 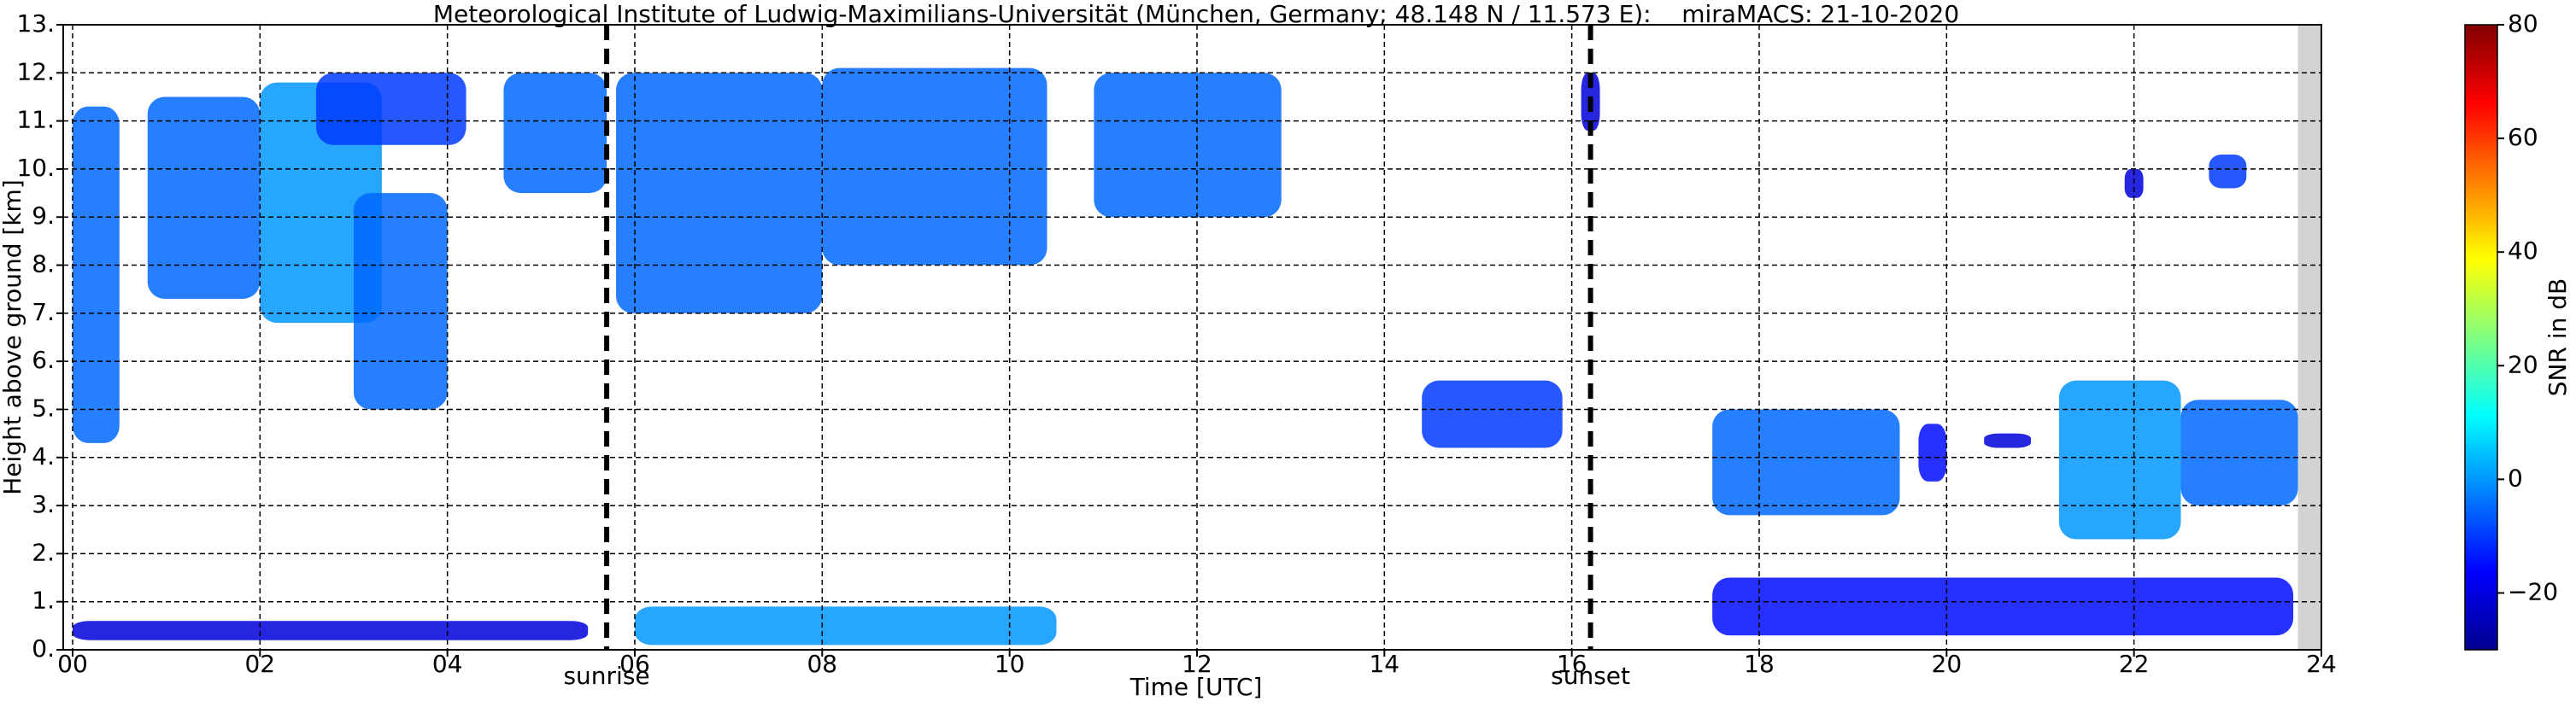 I want to click on x-tick-label: 12, so click(x=1197, y=664).